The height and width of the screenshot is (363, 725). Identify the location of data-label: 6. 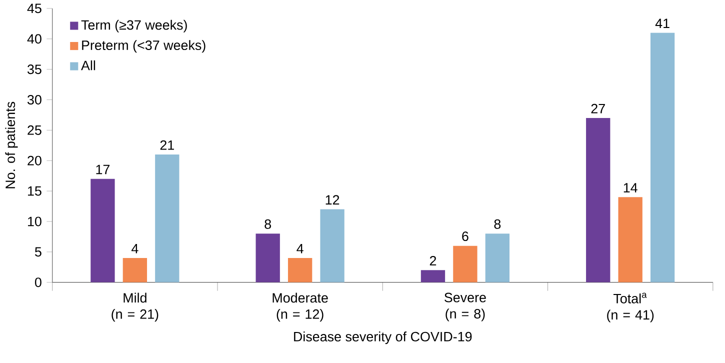
(465, 237).